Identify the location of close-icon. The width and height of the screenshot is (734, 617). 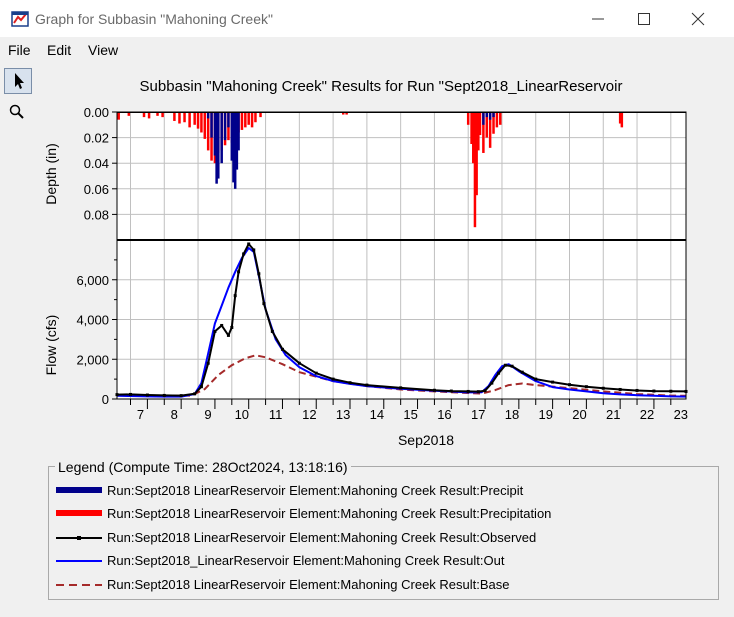
(698, 19).